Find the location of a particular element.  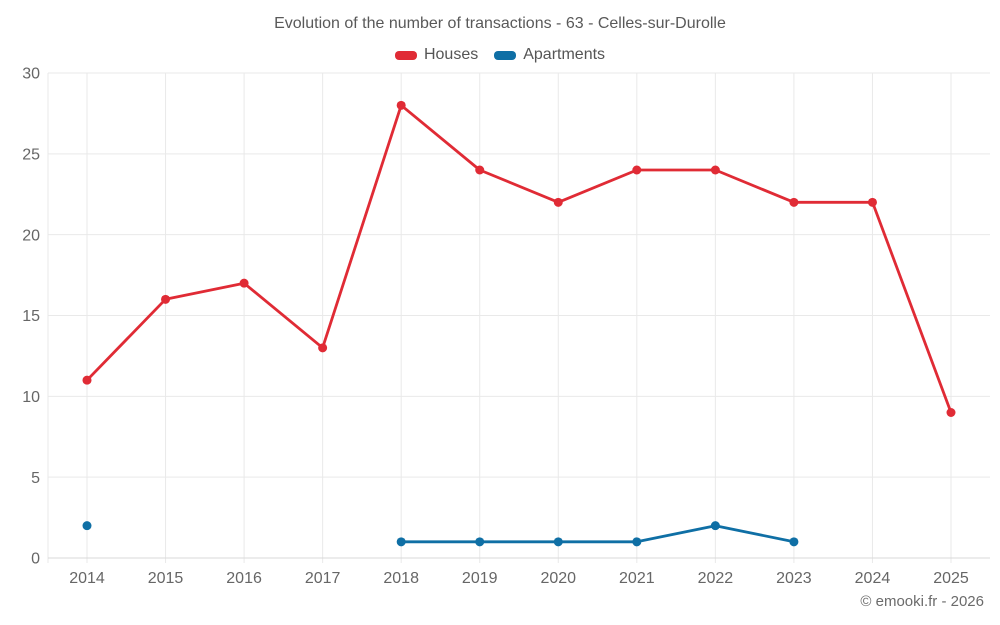

x-tick-label: 2016 is located at coordinates (244, 578).